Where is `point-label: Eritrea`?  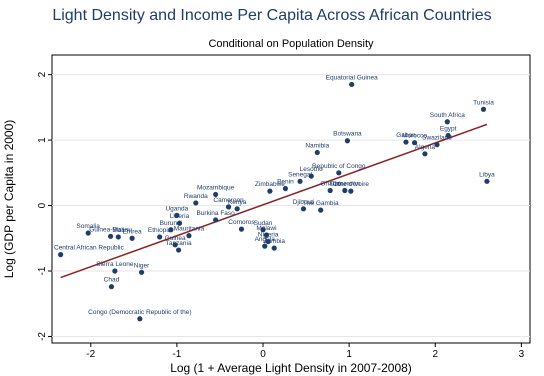 point-label: Eritrea is located at coordinates (133, 231).